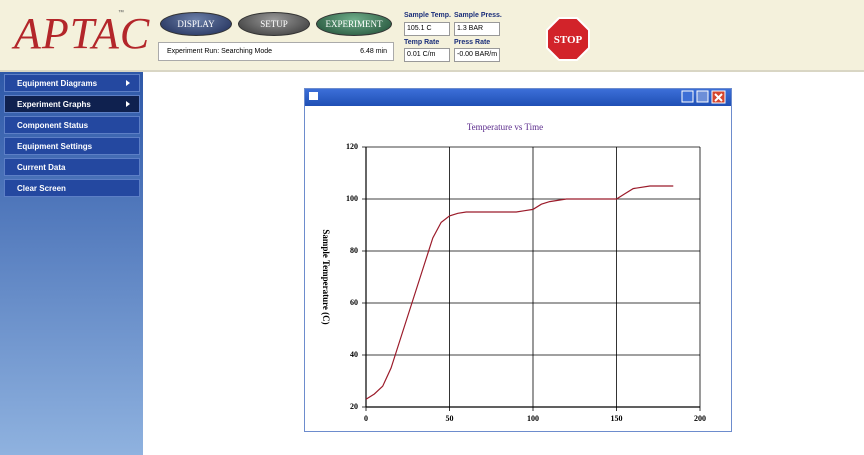 This screenshot has width=864, height=455. Describe the element at coordinates (366, 418) in the screenshot. I see `x-tick-label: 0` at that location.